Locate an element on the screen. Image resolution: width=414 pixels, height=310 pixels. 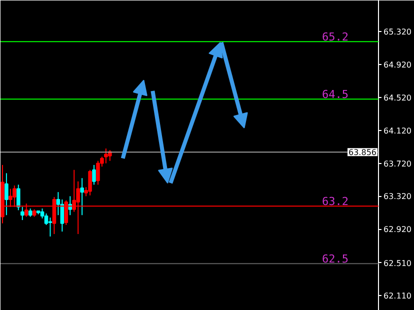
y-tick-label: 63.720 is located at coordinates (398, 163).